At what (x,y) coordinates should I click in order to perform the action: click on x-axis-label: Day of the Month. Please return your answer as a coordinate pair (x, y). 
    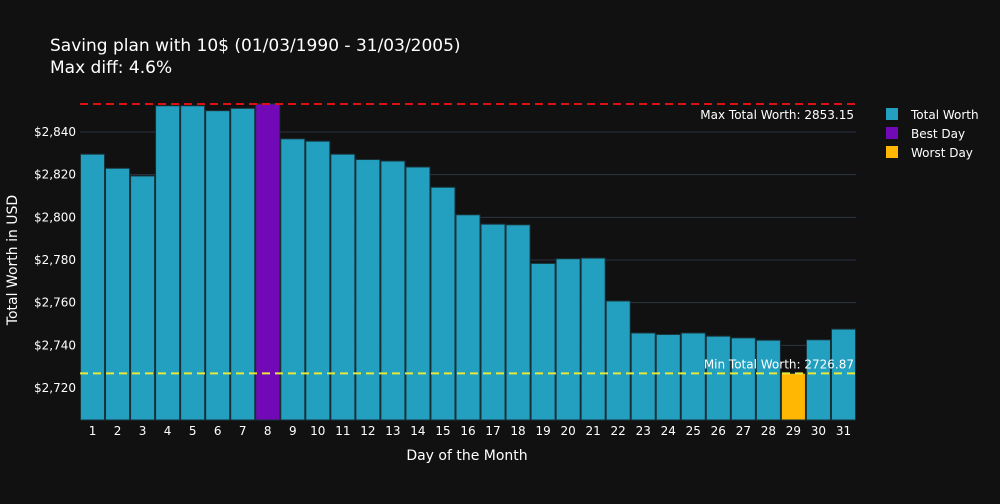
    Looking at the image, I should click on (466, 456).